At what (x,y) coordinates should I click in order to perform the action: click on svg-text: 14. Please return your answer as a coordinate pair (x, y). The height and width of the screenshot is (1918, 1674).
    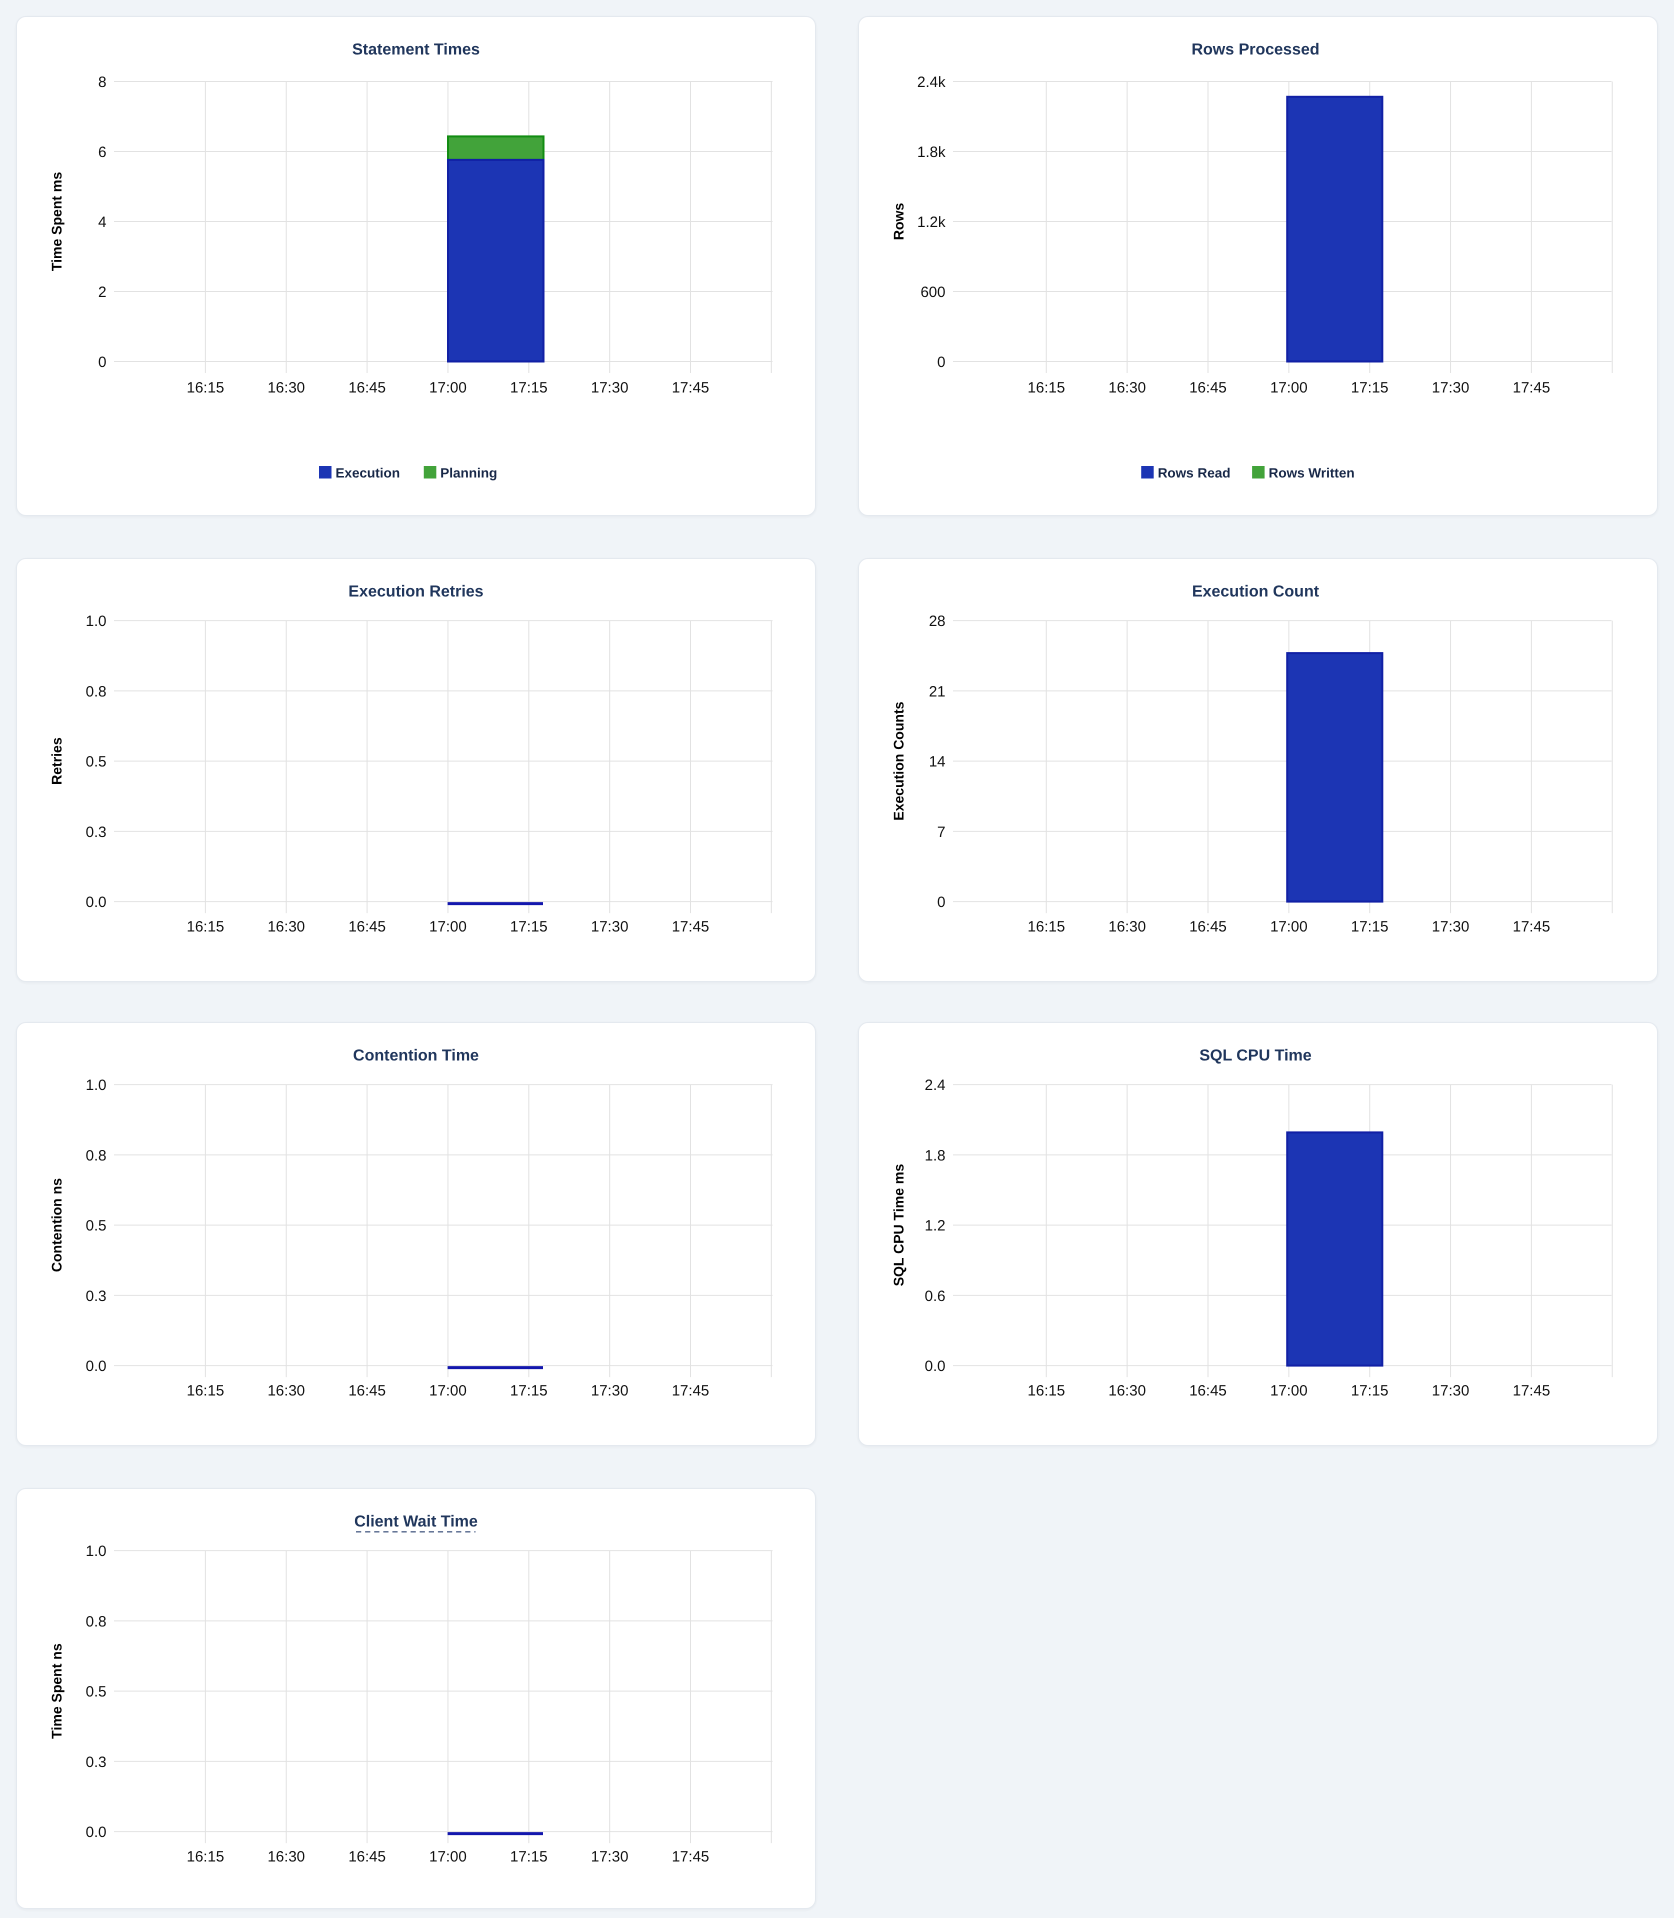
    Looking at the image, I should click on (936, 762).